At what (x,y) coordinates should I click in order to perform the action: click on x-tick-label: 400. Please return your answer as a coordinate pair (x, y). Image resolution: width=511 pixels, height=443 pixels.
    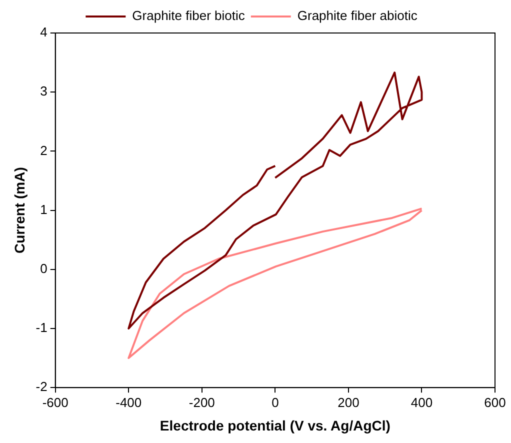
    Looking at the image, I should click on (421, 402).